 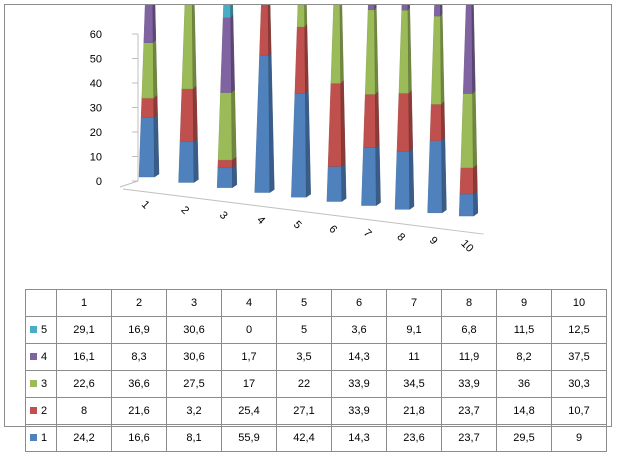 What do you see at coordinates (139, 438) in the screenshot?
I see `table-cell: 16,6` at bounding box center [139, 438].